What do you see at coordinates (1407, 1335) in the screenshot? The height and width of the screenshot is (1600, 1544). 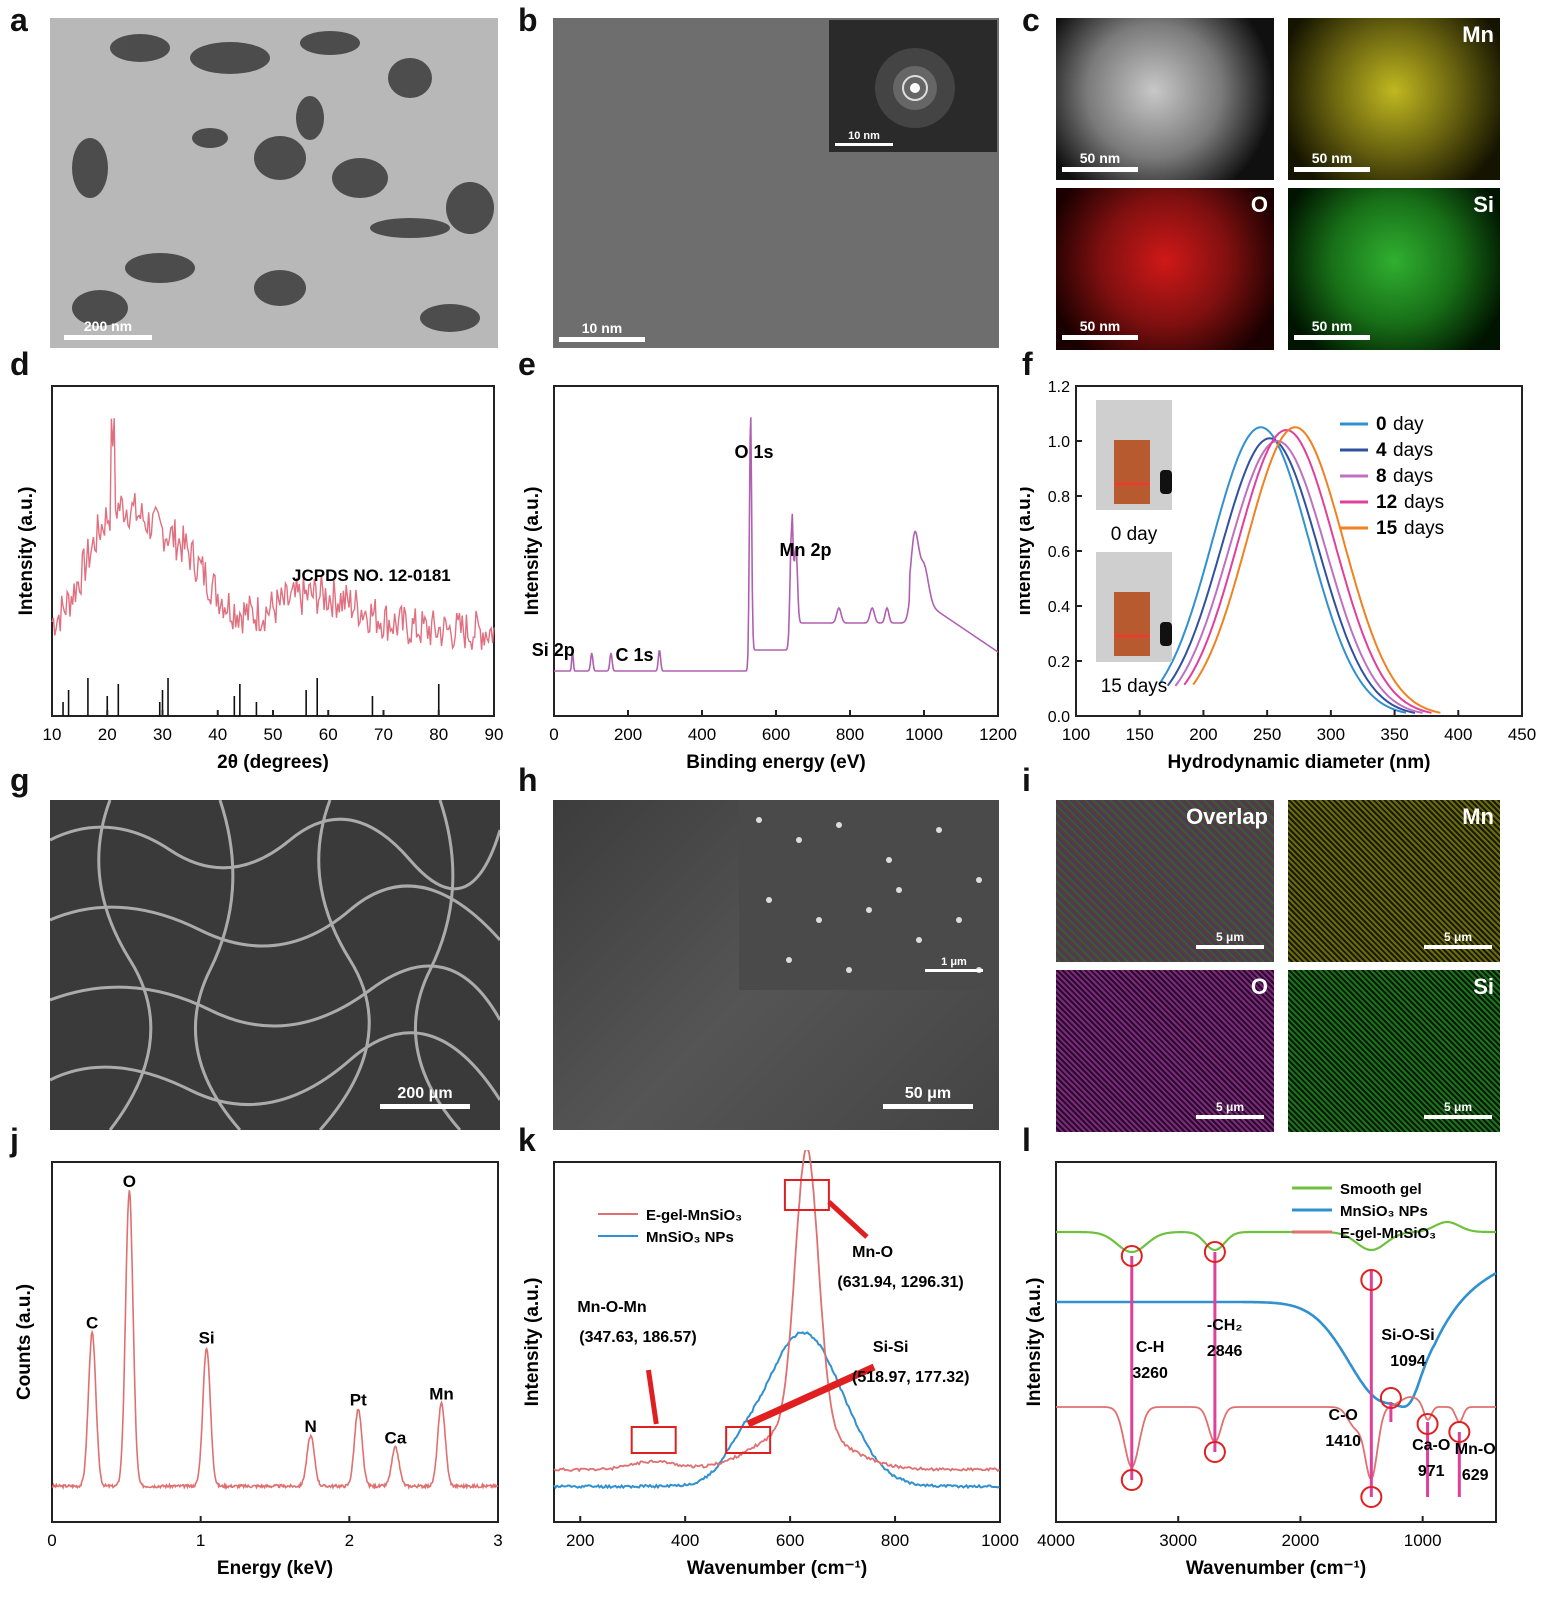 I see `band-label: Si-O-Si` at bounding box center [1407, 1335].